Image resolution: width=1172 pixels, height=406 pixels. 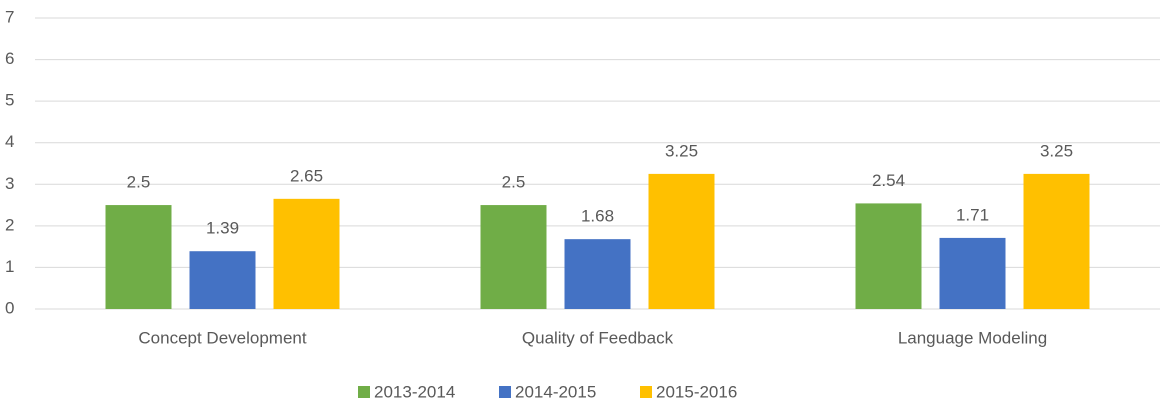 I want to click on y-tick-label: 6, so click(x=9, y=58).